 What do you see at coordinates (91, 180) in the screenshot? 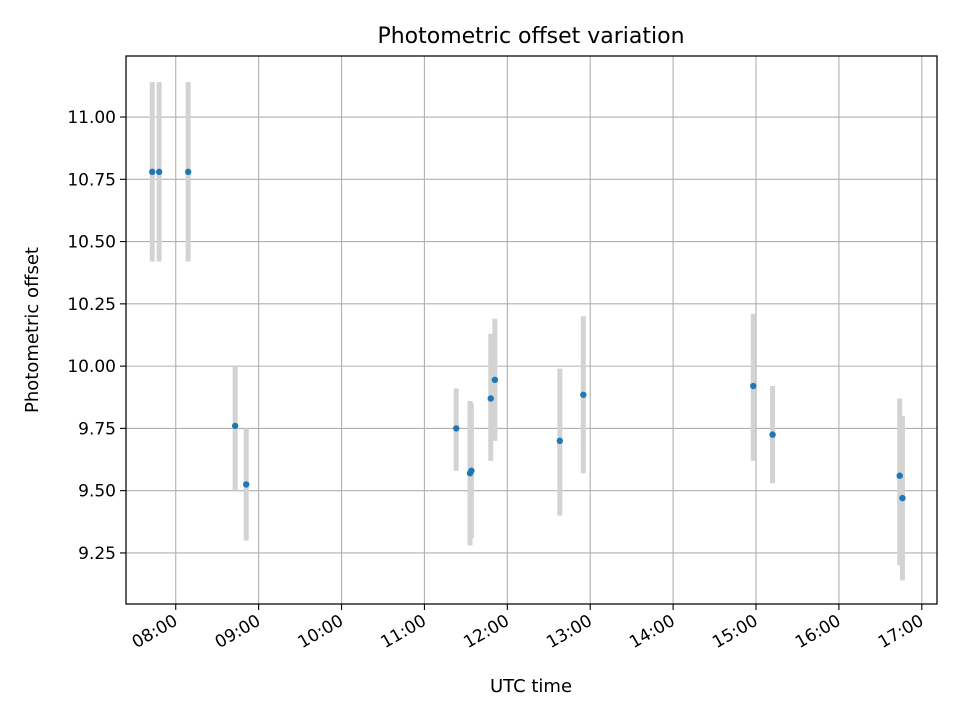
I see `y-tick-label: 10.75` at bounding box center [91, 180].